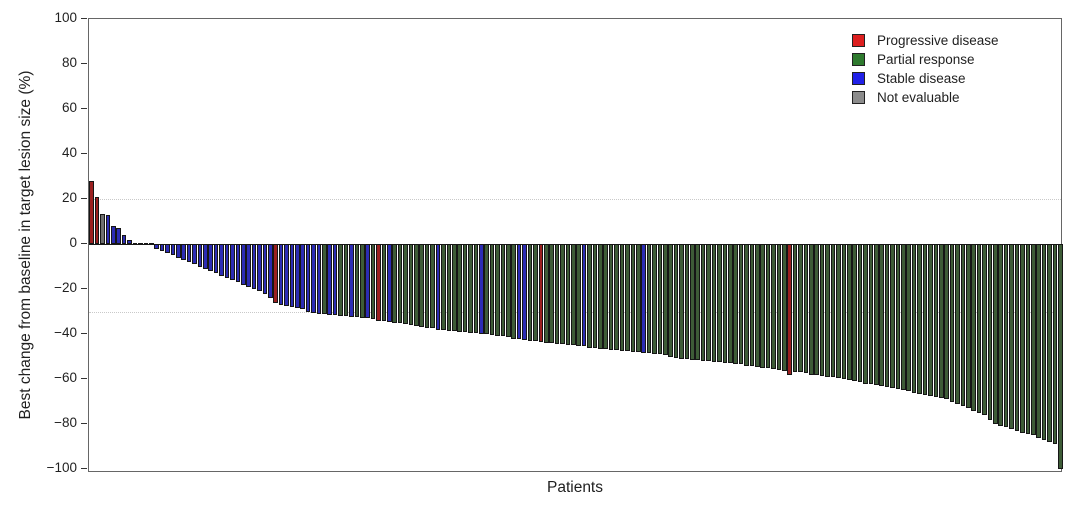 The image size is (1080, 512). Describe the element at coordinates (69, 107) in the screenshot. I see `y-tick-label: 60` at that location.